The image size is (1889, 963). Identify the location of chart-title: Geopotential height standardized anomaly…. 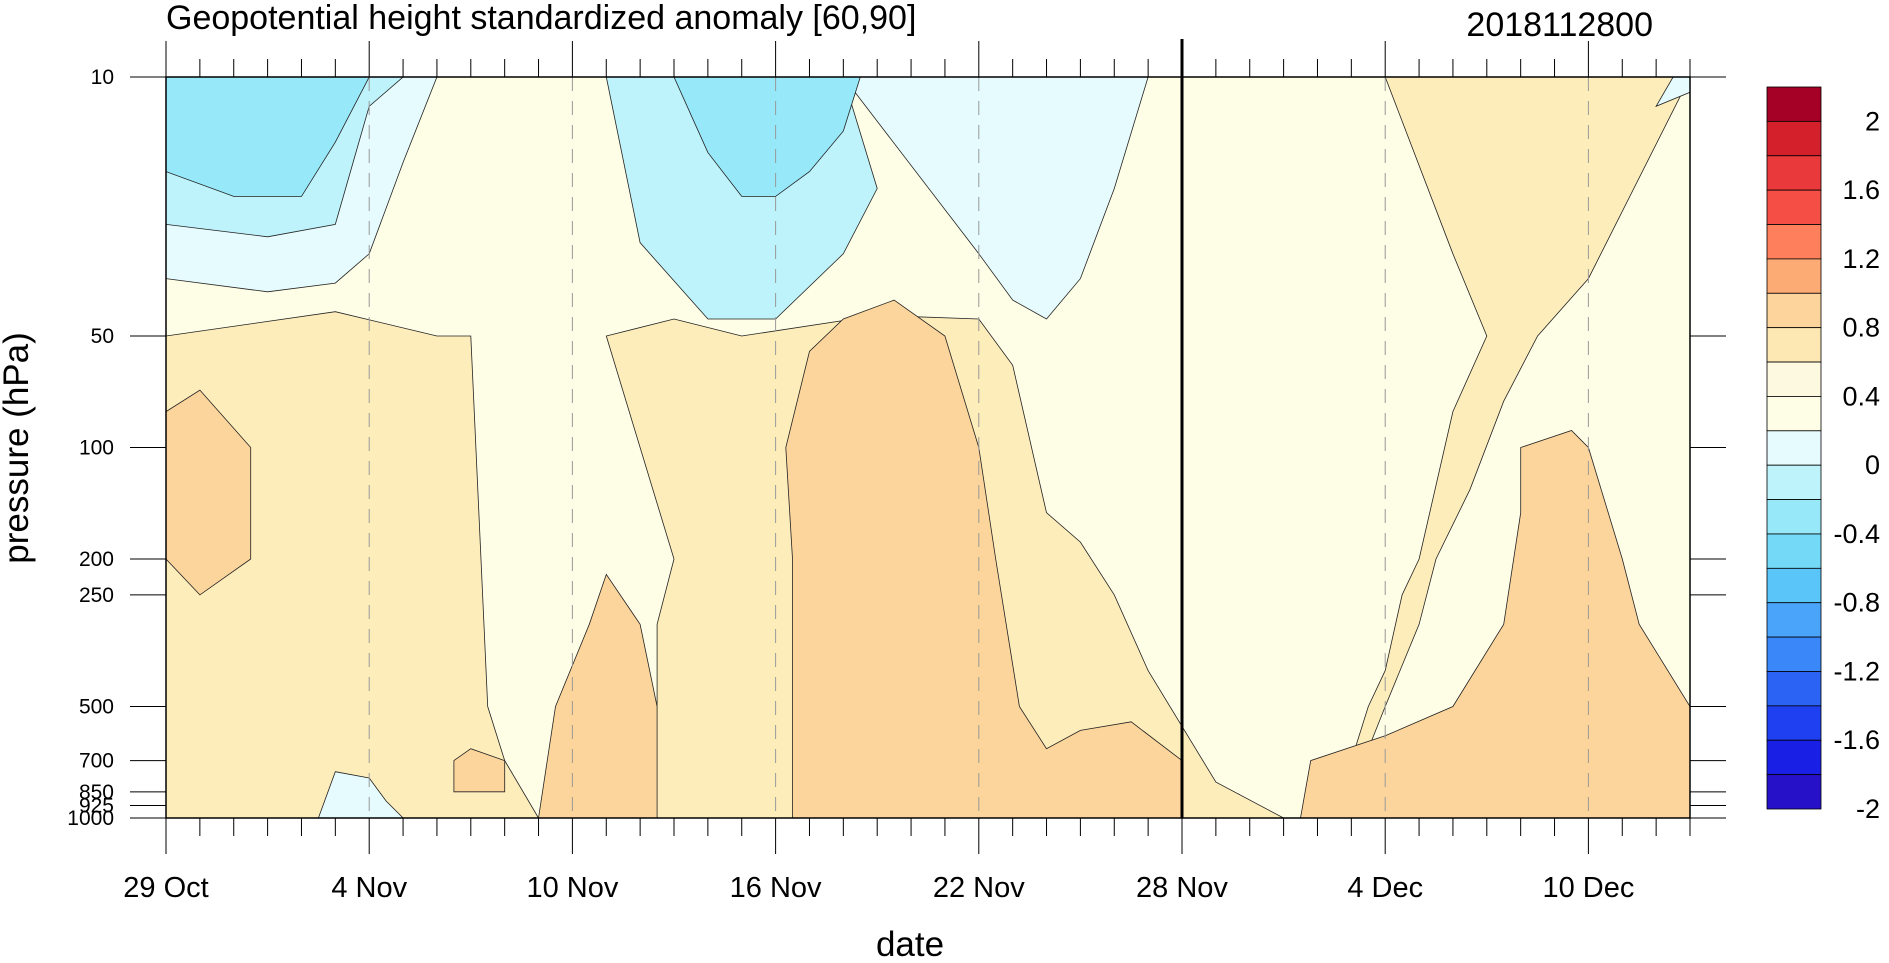
(541, 18).